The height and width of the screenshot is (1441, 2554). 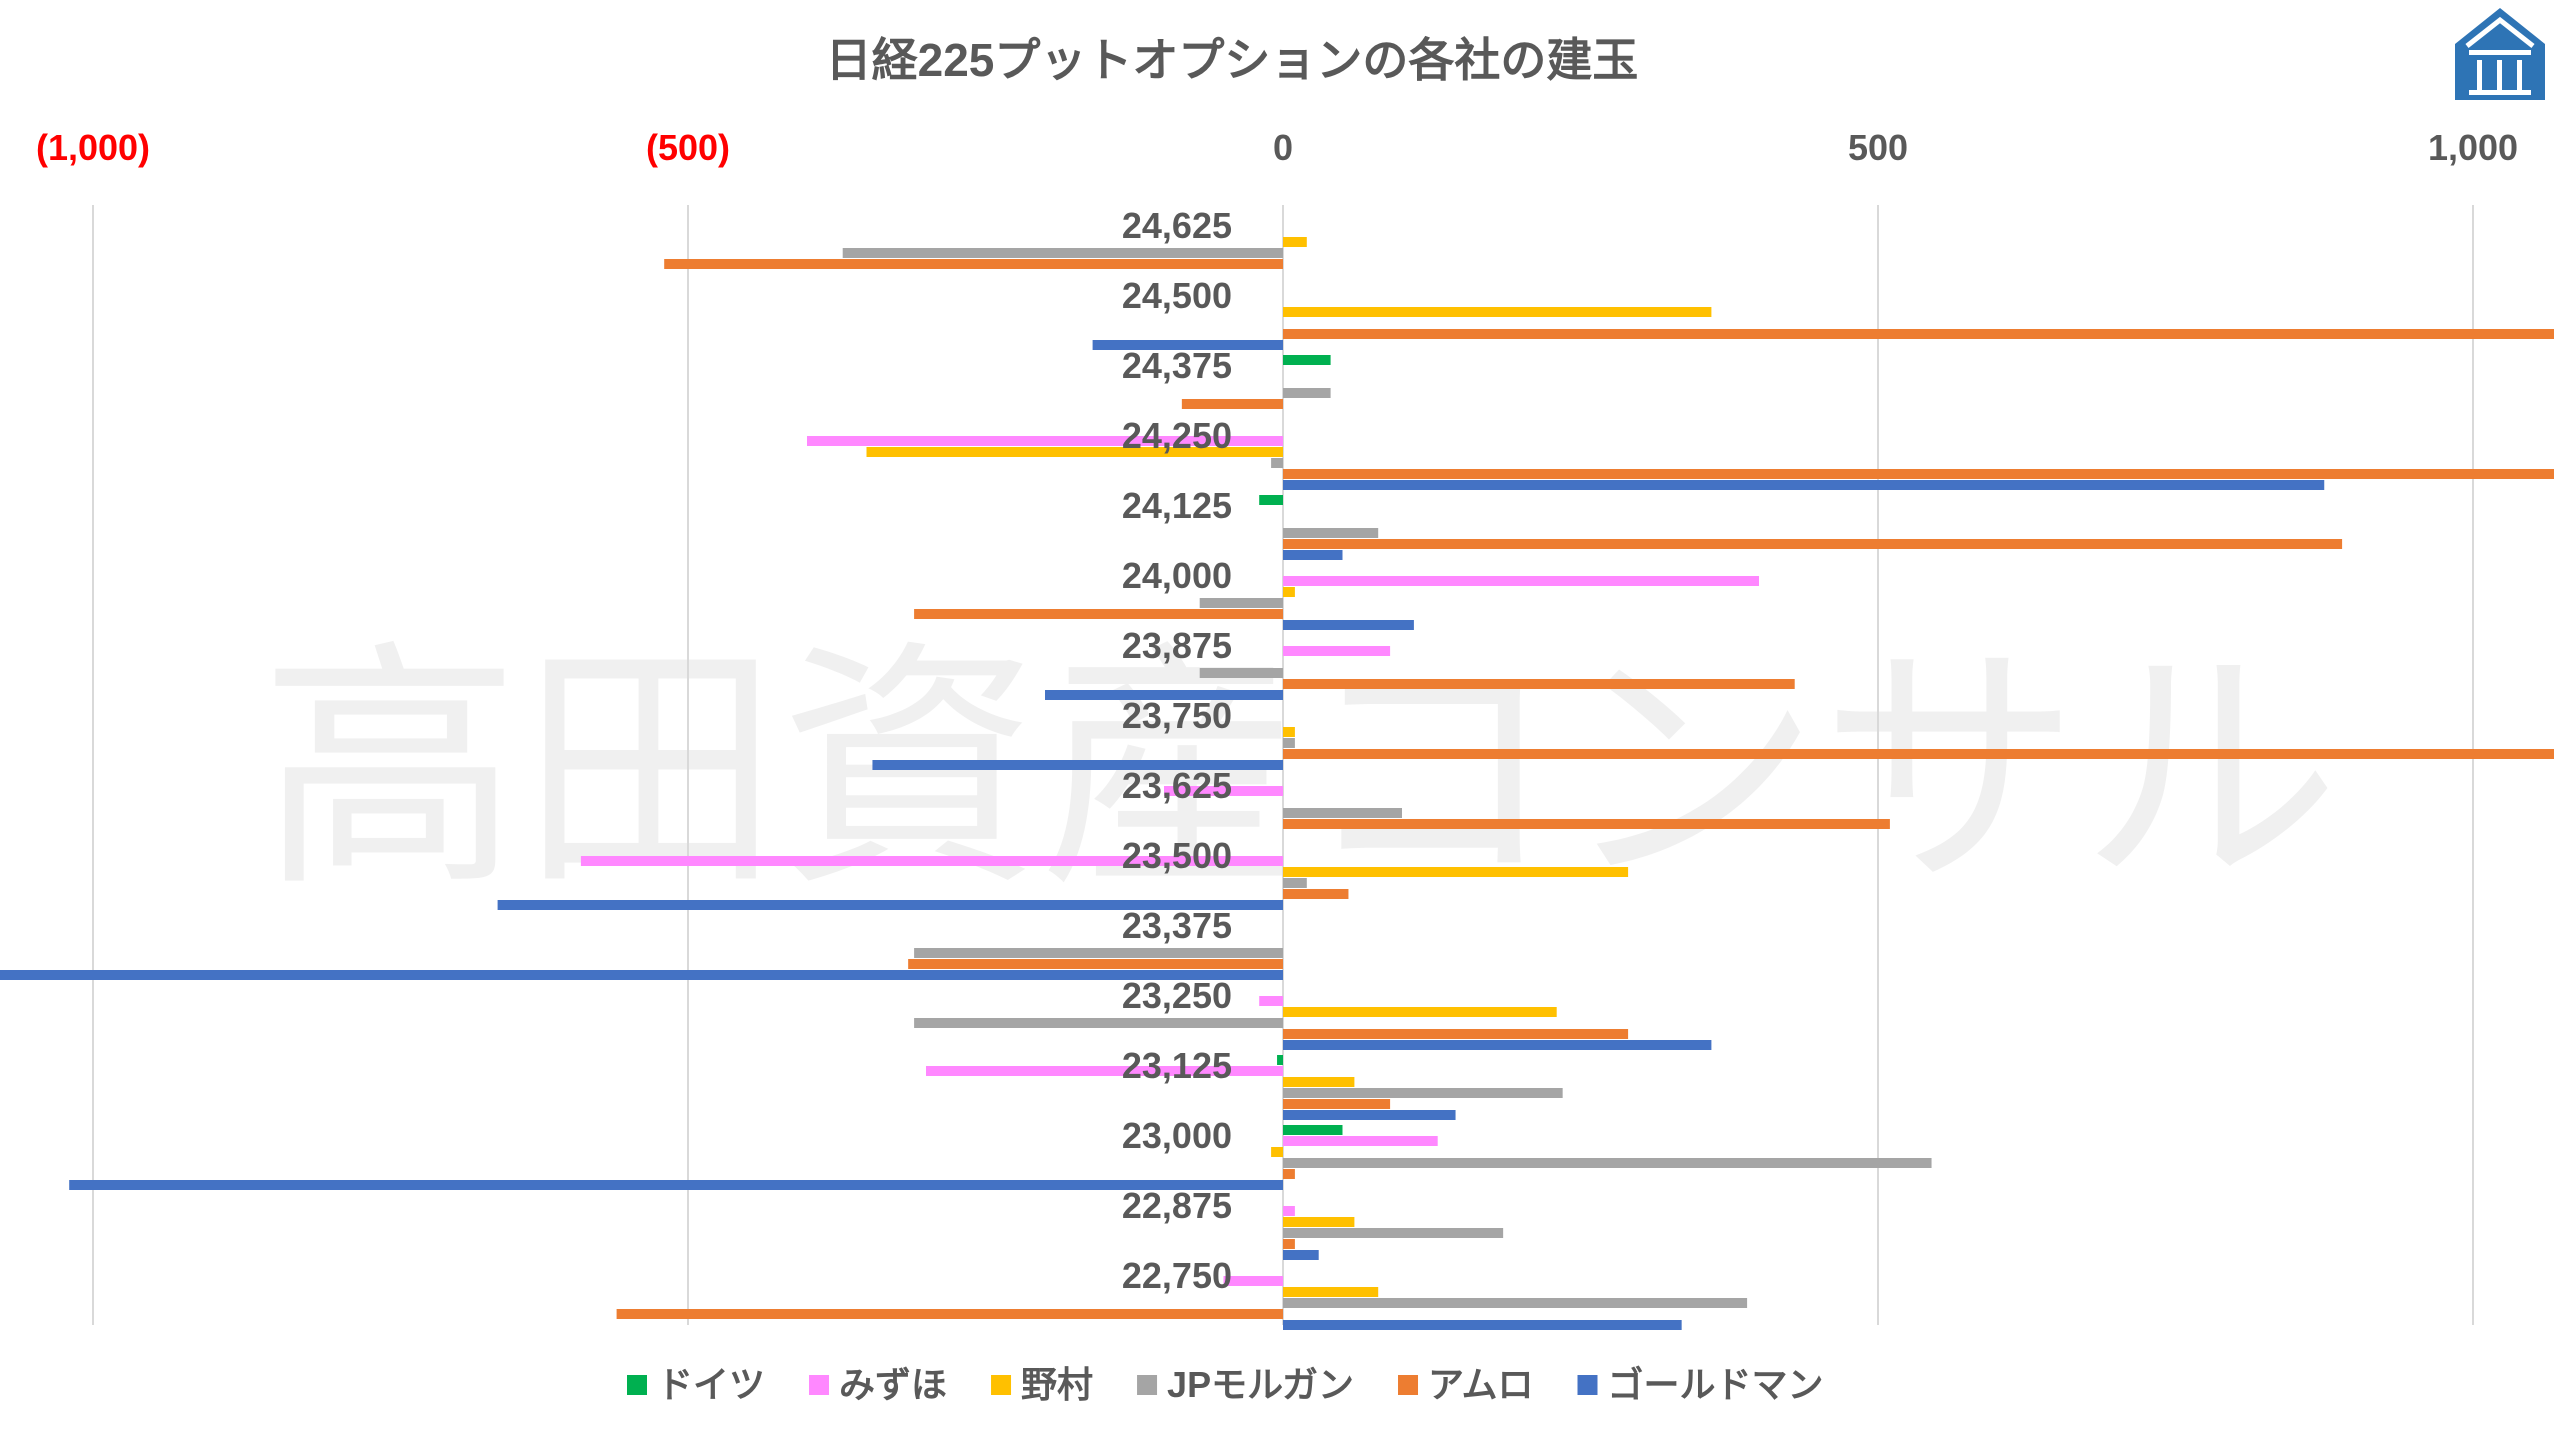 What do you see at coordinates (1177, 365) in the screenshot?
I see `category-label: 24,375` at bounding box center [1177, 365].